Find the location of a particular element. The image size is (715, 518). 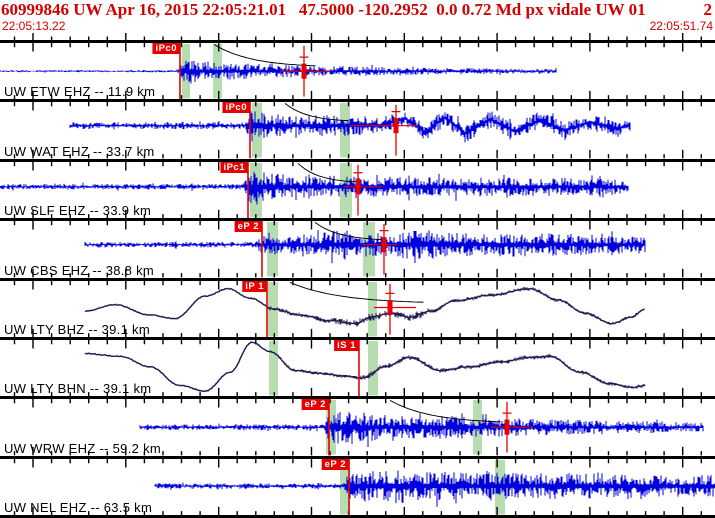

trace-panel-wat: iPc0 UW WAT EHZ -- 33.7 km is located at coordinates (357, 129).